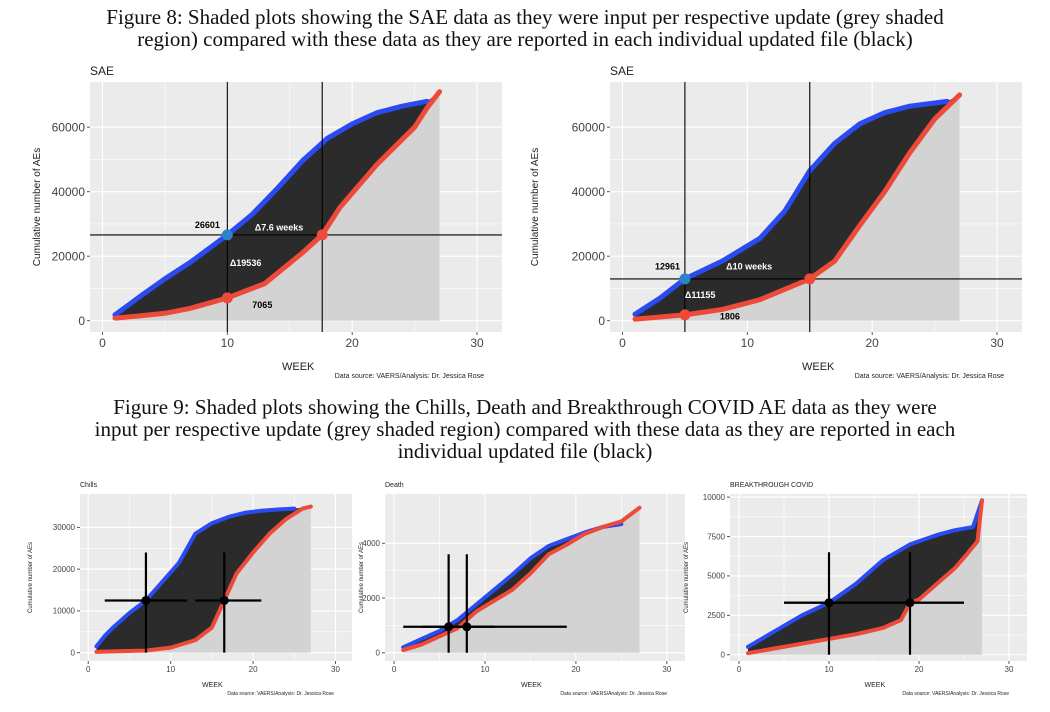  Describe the element at coordinates (246, 263) in the screenshot. I see `annotation-label: Δ19536` at that location.